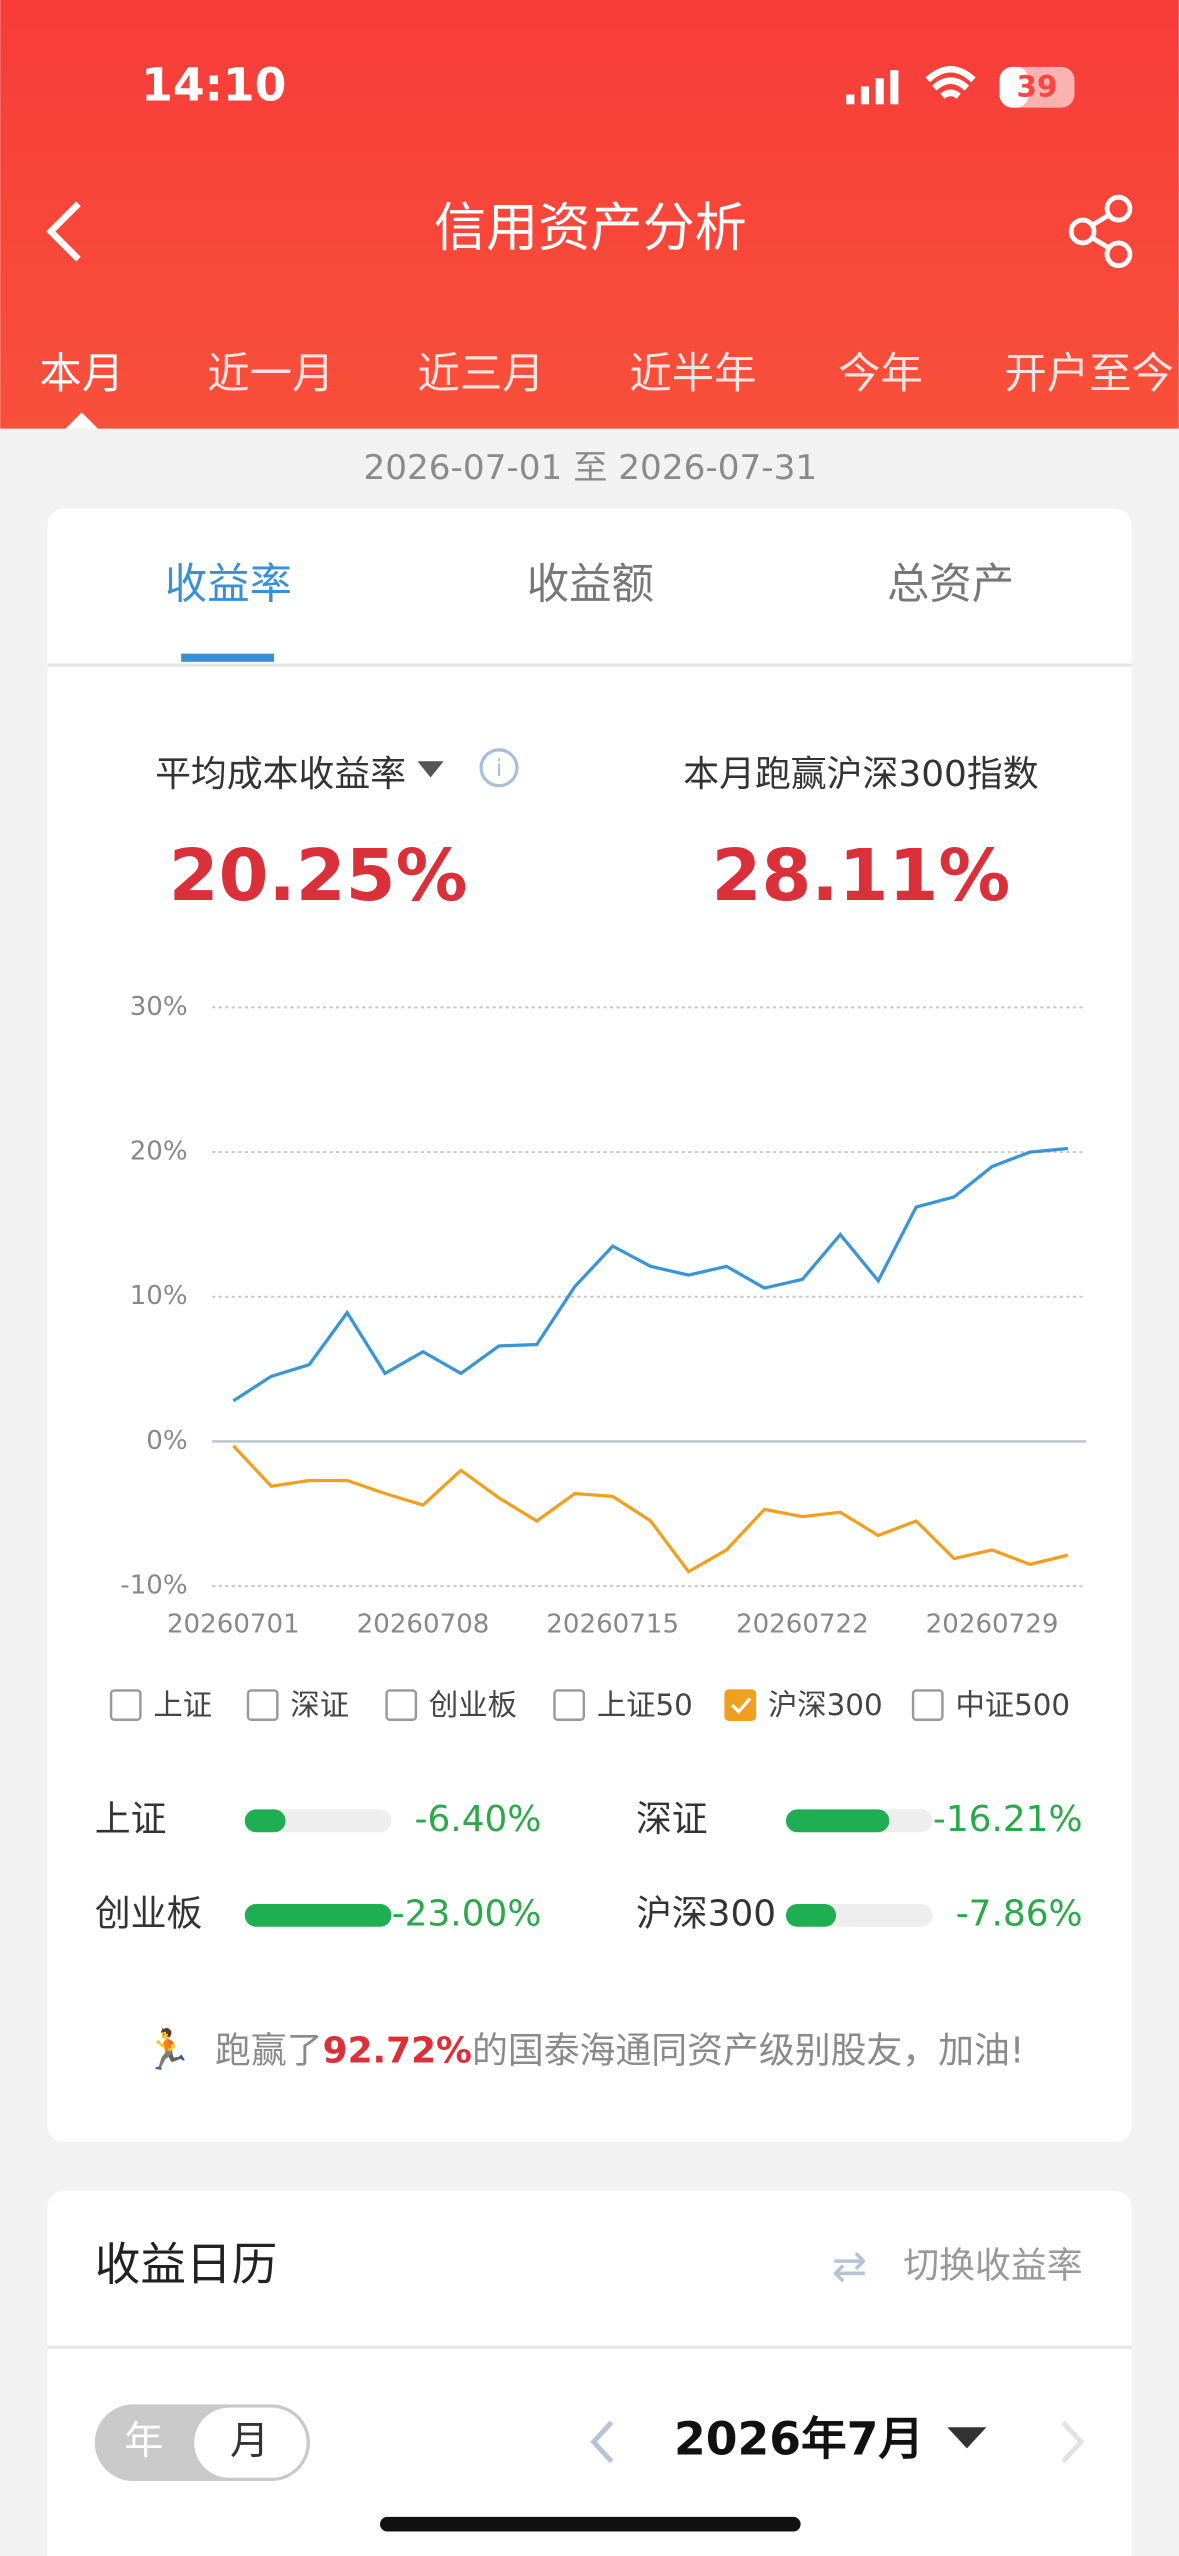  Describe the element at coordinates (590, 468) in the screenshot. I see `date-range: 2026-07-01 至 2026-07-31` at that location.